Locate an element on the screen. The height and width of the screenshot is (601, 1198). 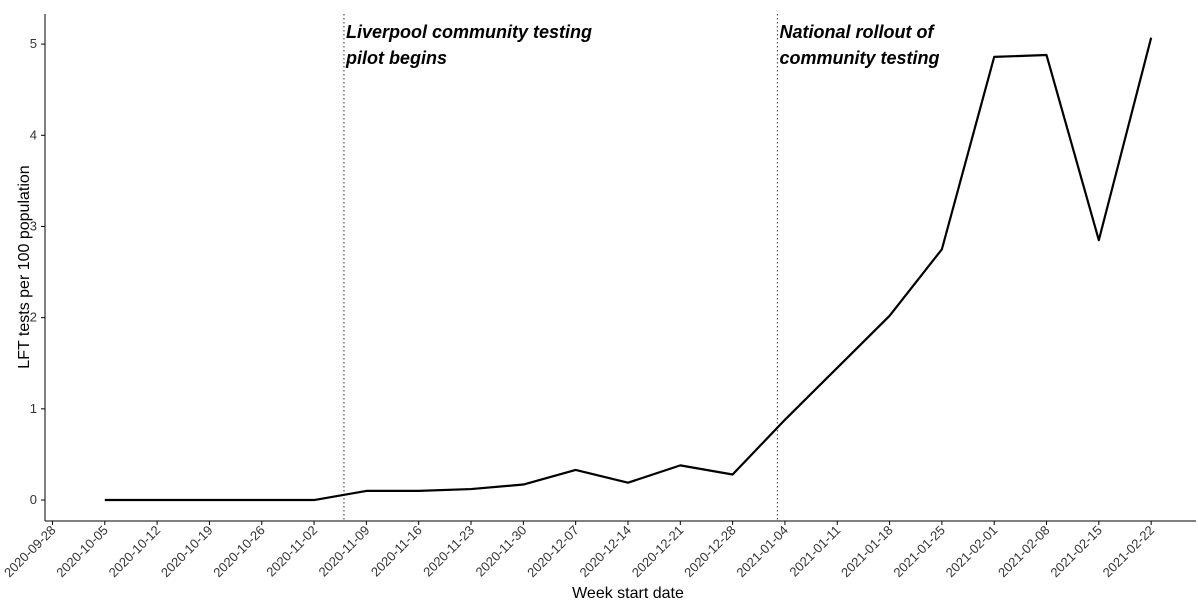
y-tick-label: 4 is located at coordinates (33, 134).